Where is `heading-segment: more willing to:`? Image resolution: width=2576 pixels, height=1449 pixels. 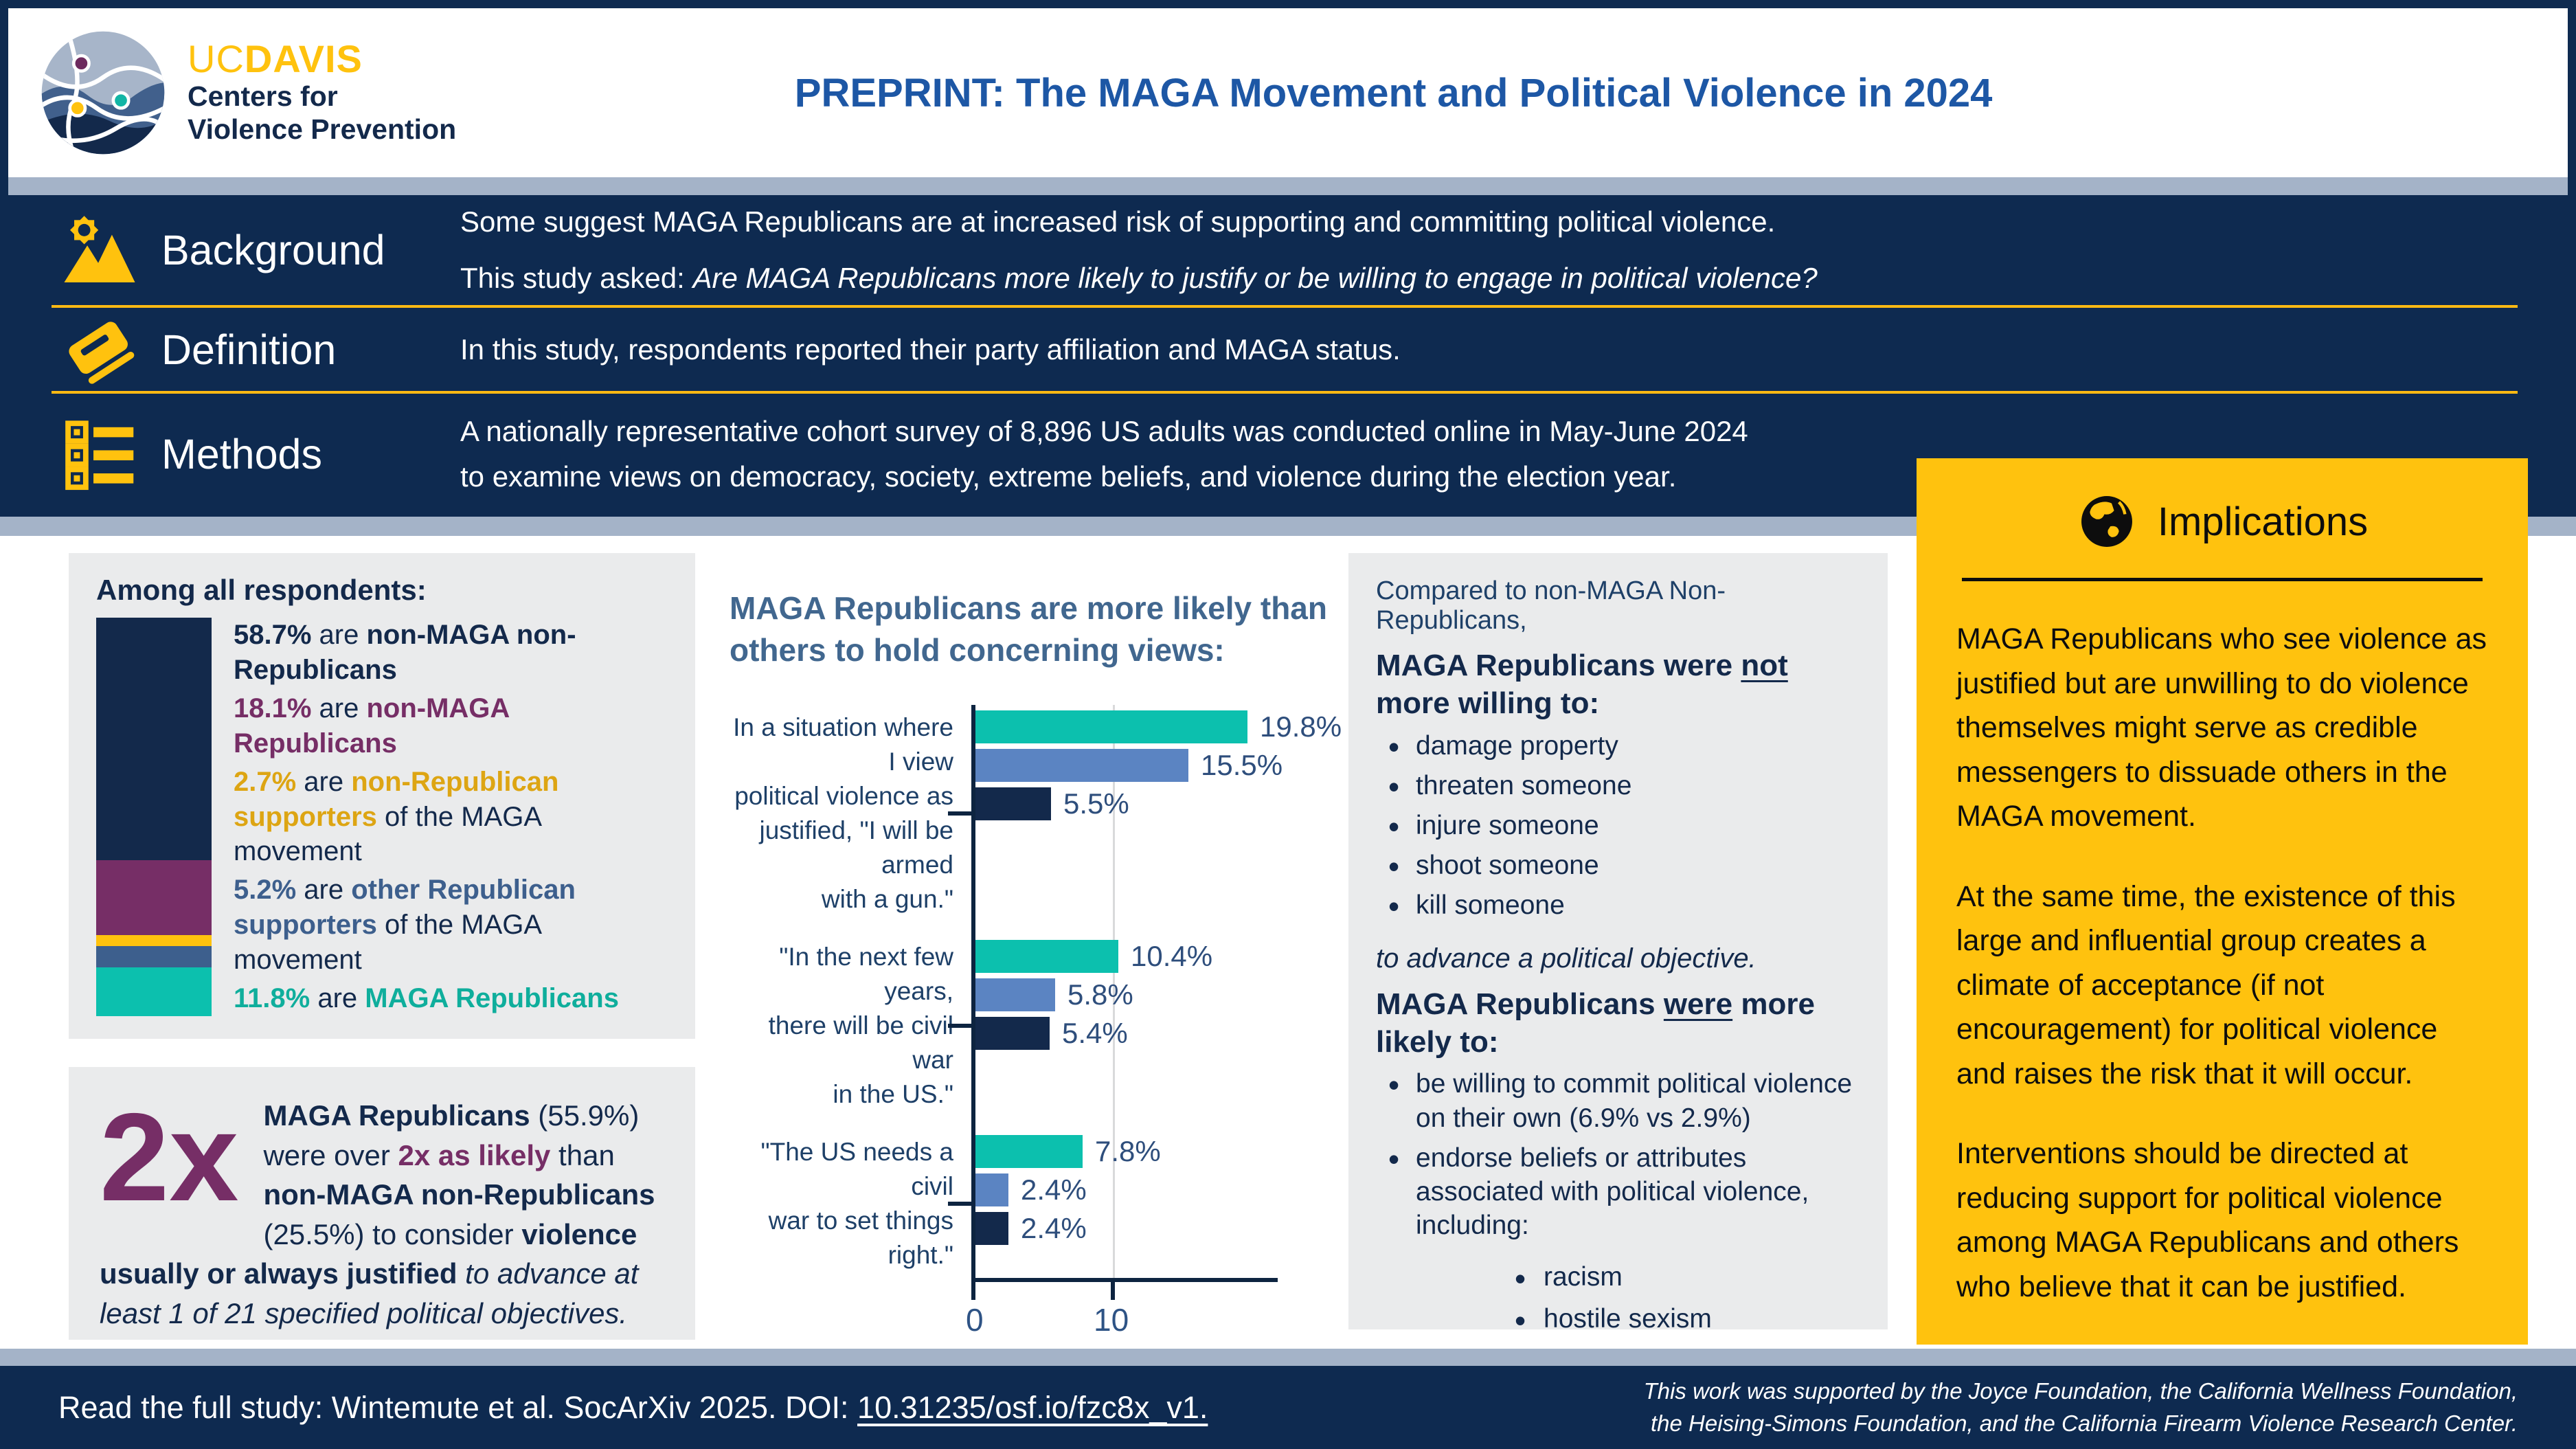 heading-segment: more willing to: is located at coordinates (1488, 703).